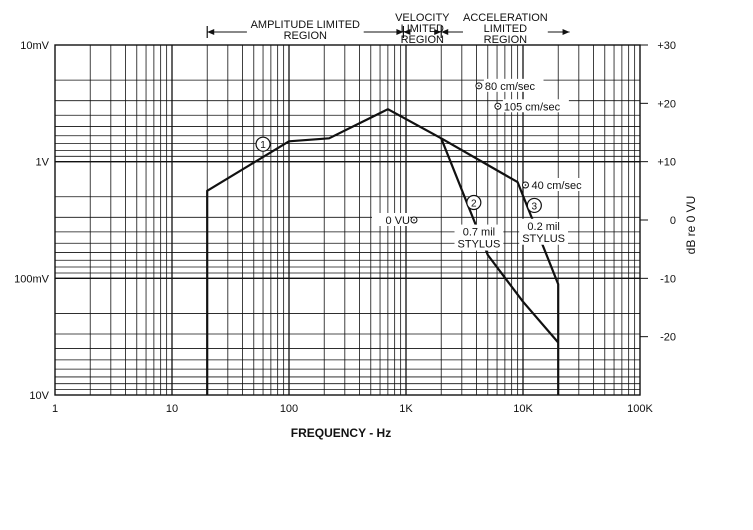  Describe the element at coordinates (510, 87) in the screenshot. I see `annotation-text: 80 cm/sec` at that location.